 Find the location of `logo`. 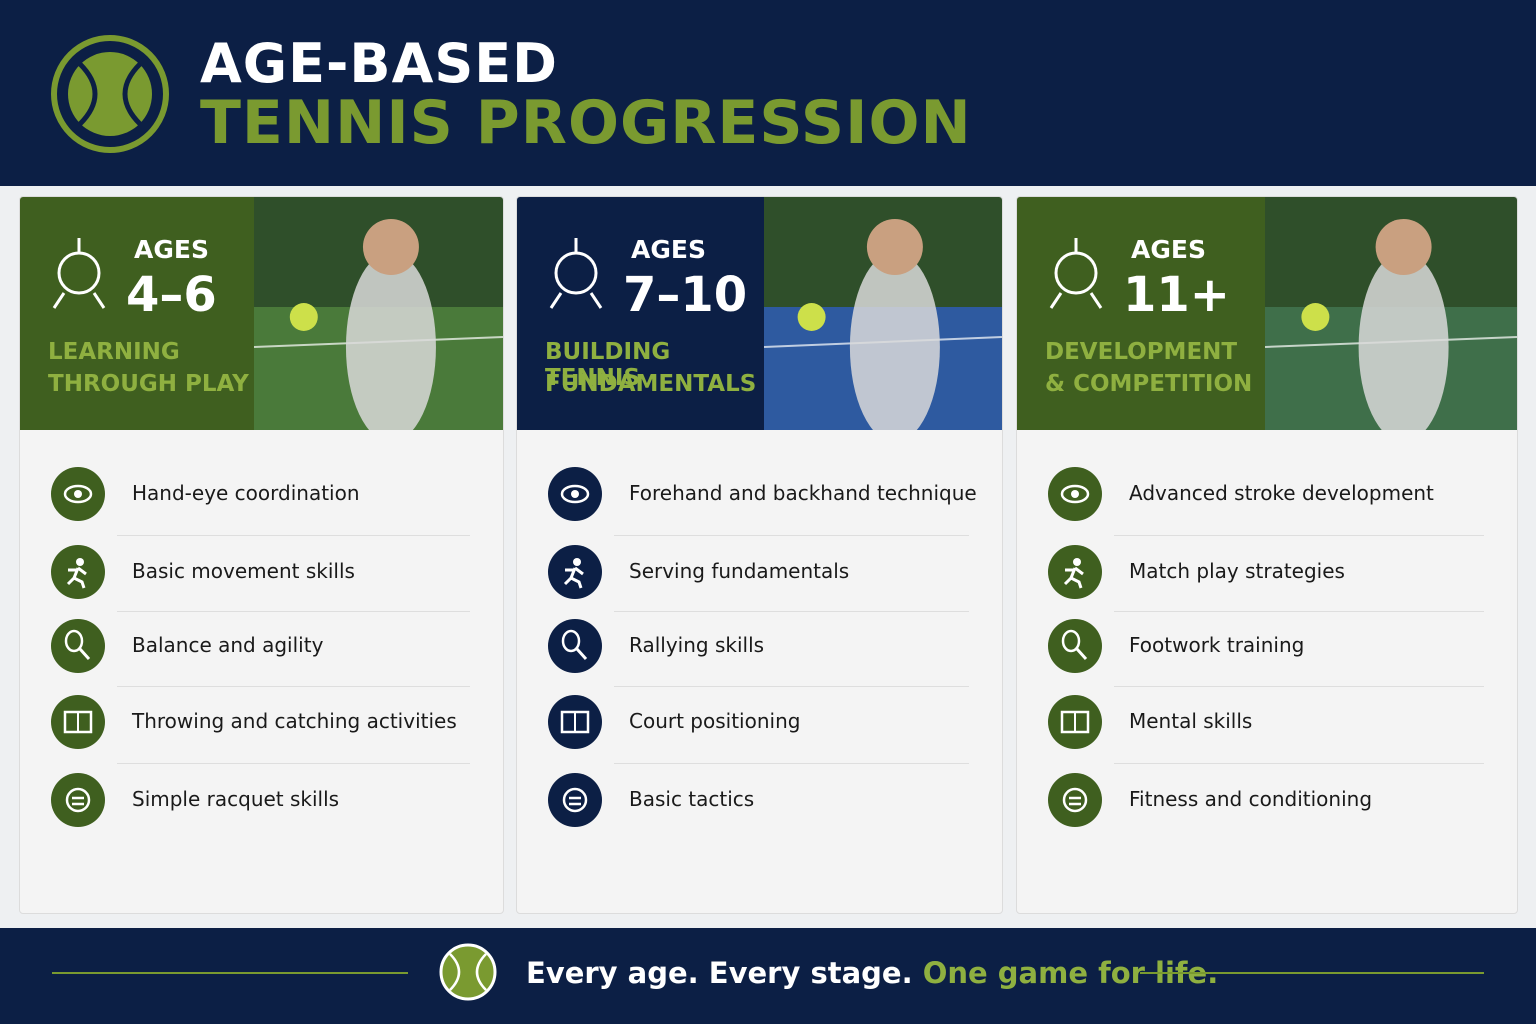

logo is located at coordinates (110, 94).